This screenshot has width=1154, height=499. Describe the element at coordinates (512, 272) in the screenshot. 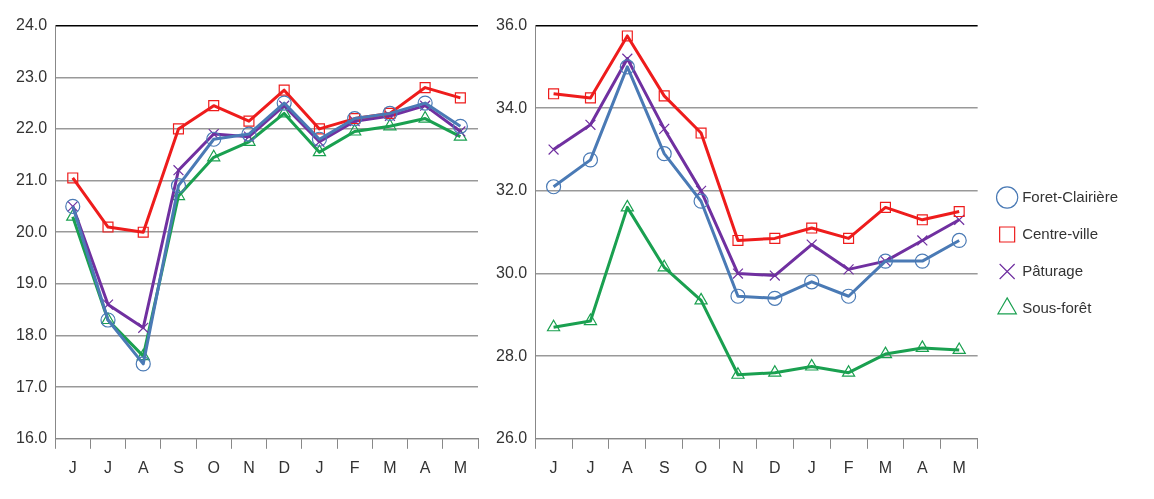

I see `y-tick-label: 30.0` at that location.